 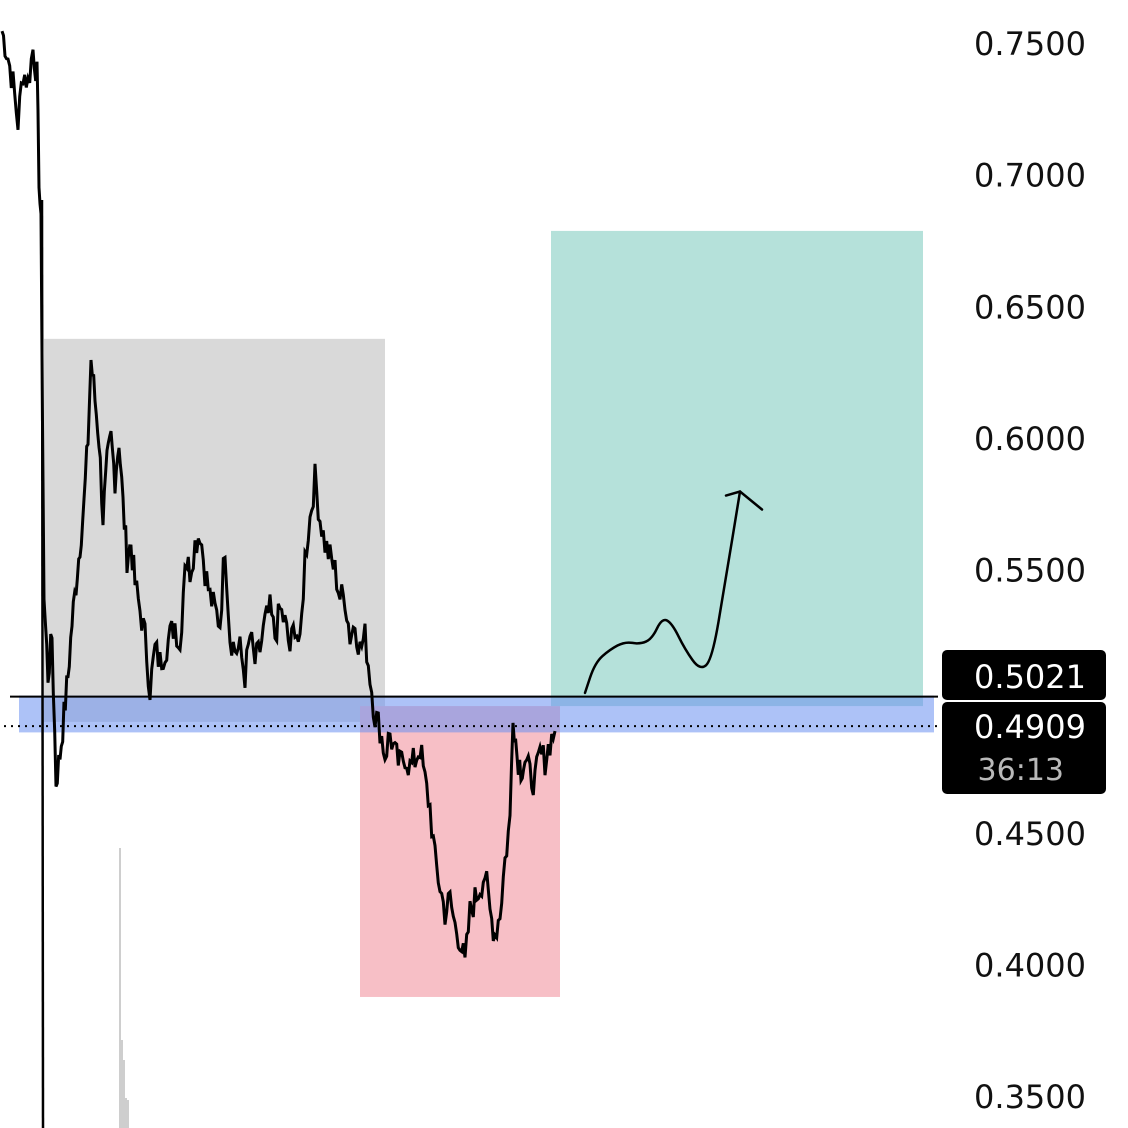 What do you see at coordinates (1030, 834) in the screenshot?
I see `y-tick-label: 0.4500` at bounding box center [1030, 834].